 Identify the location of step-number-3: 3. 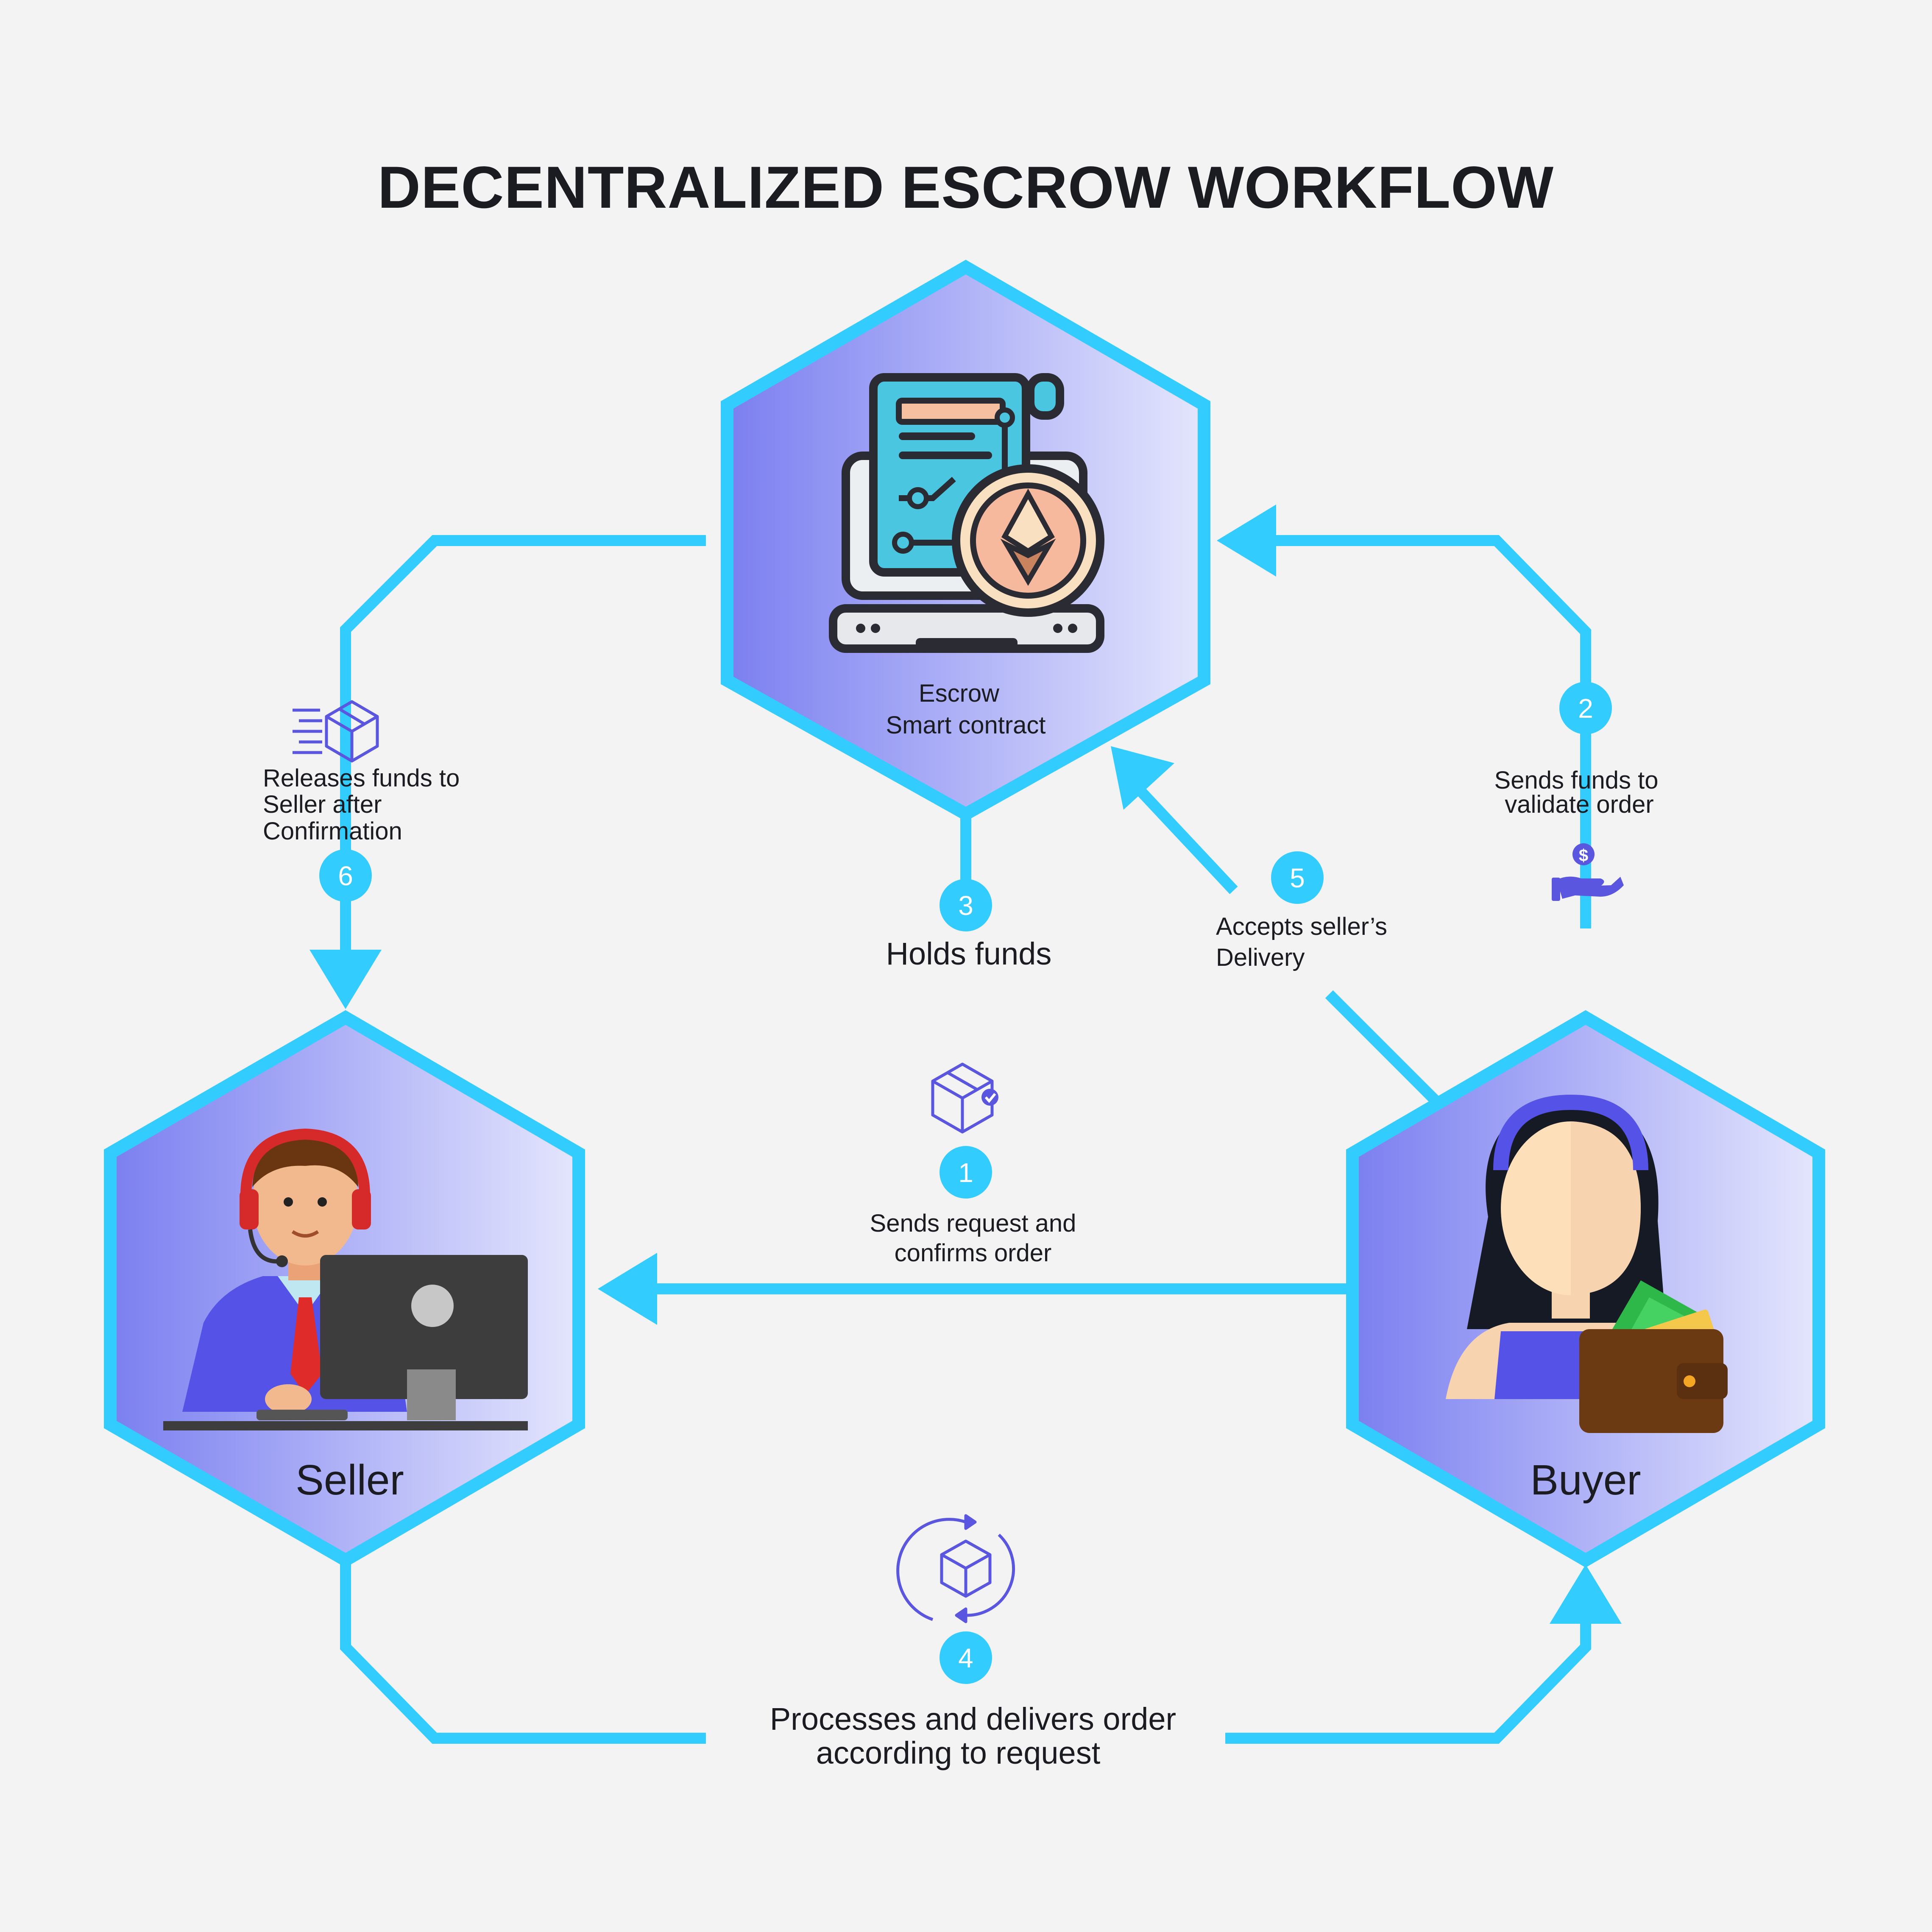
(965, 906).